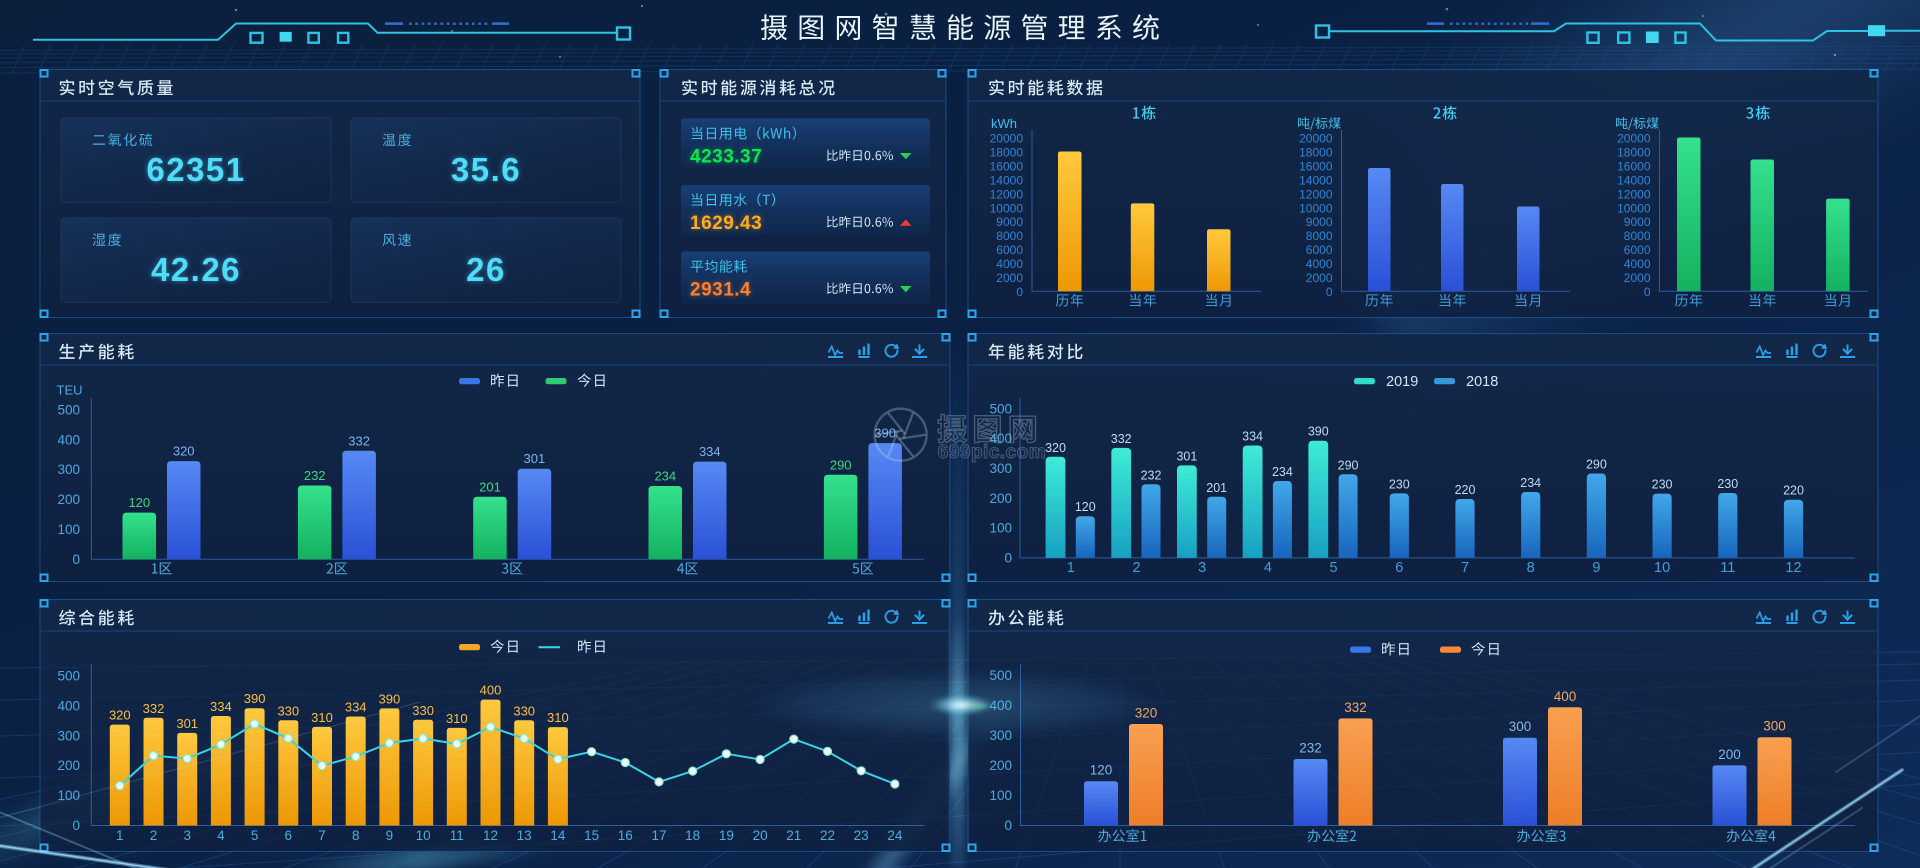 Image resolution: width=1920 pixels, height=868 pixels. Describe the element at coordinates (196, 269) in the screenshot. I see `svg-text: 42.26` at that location.